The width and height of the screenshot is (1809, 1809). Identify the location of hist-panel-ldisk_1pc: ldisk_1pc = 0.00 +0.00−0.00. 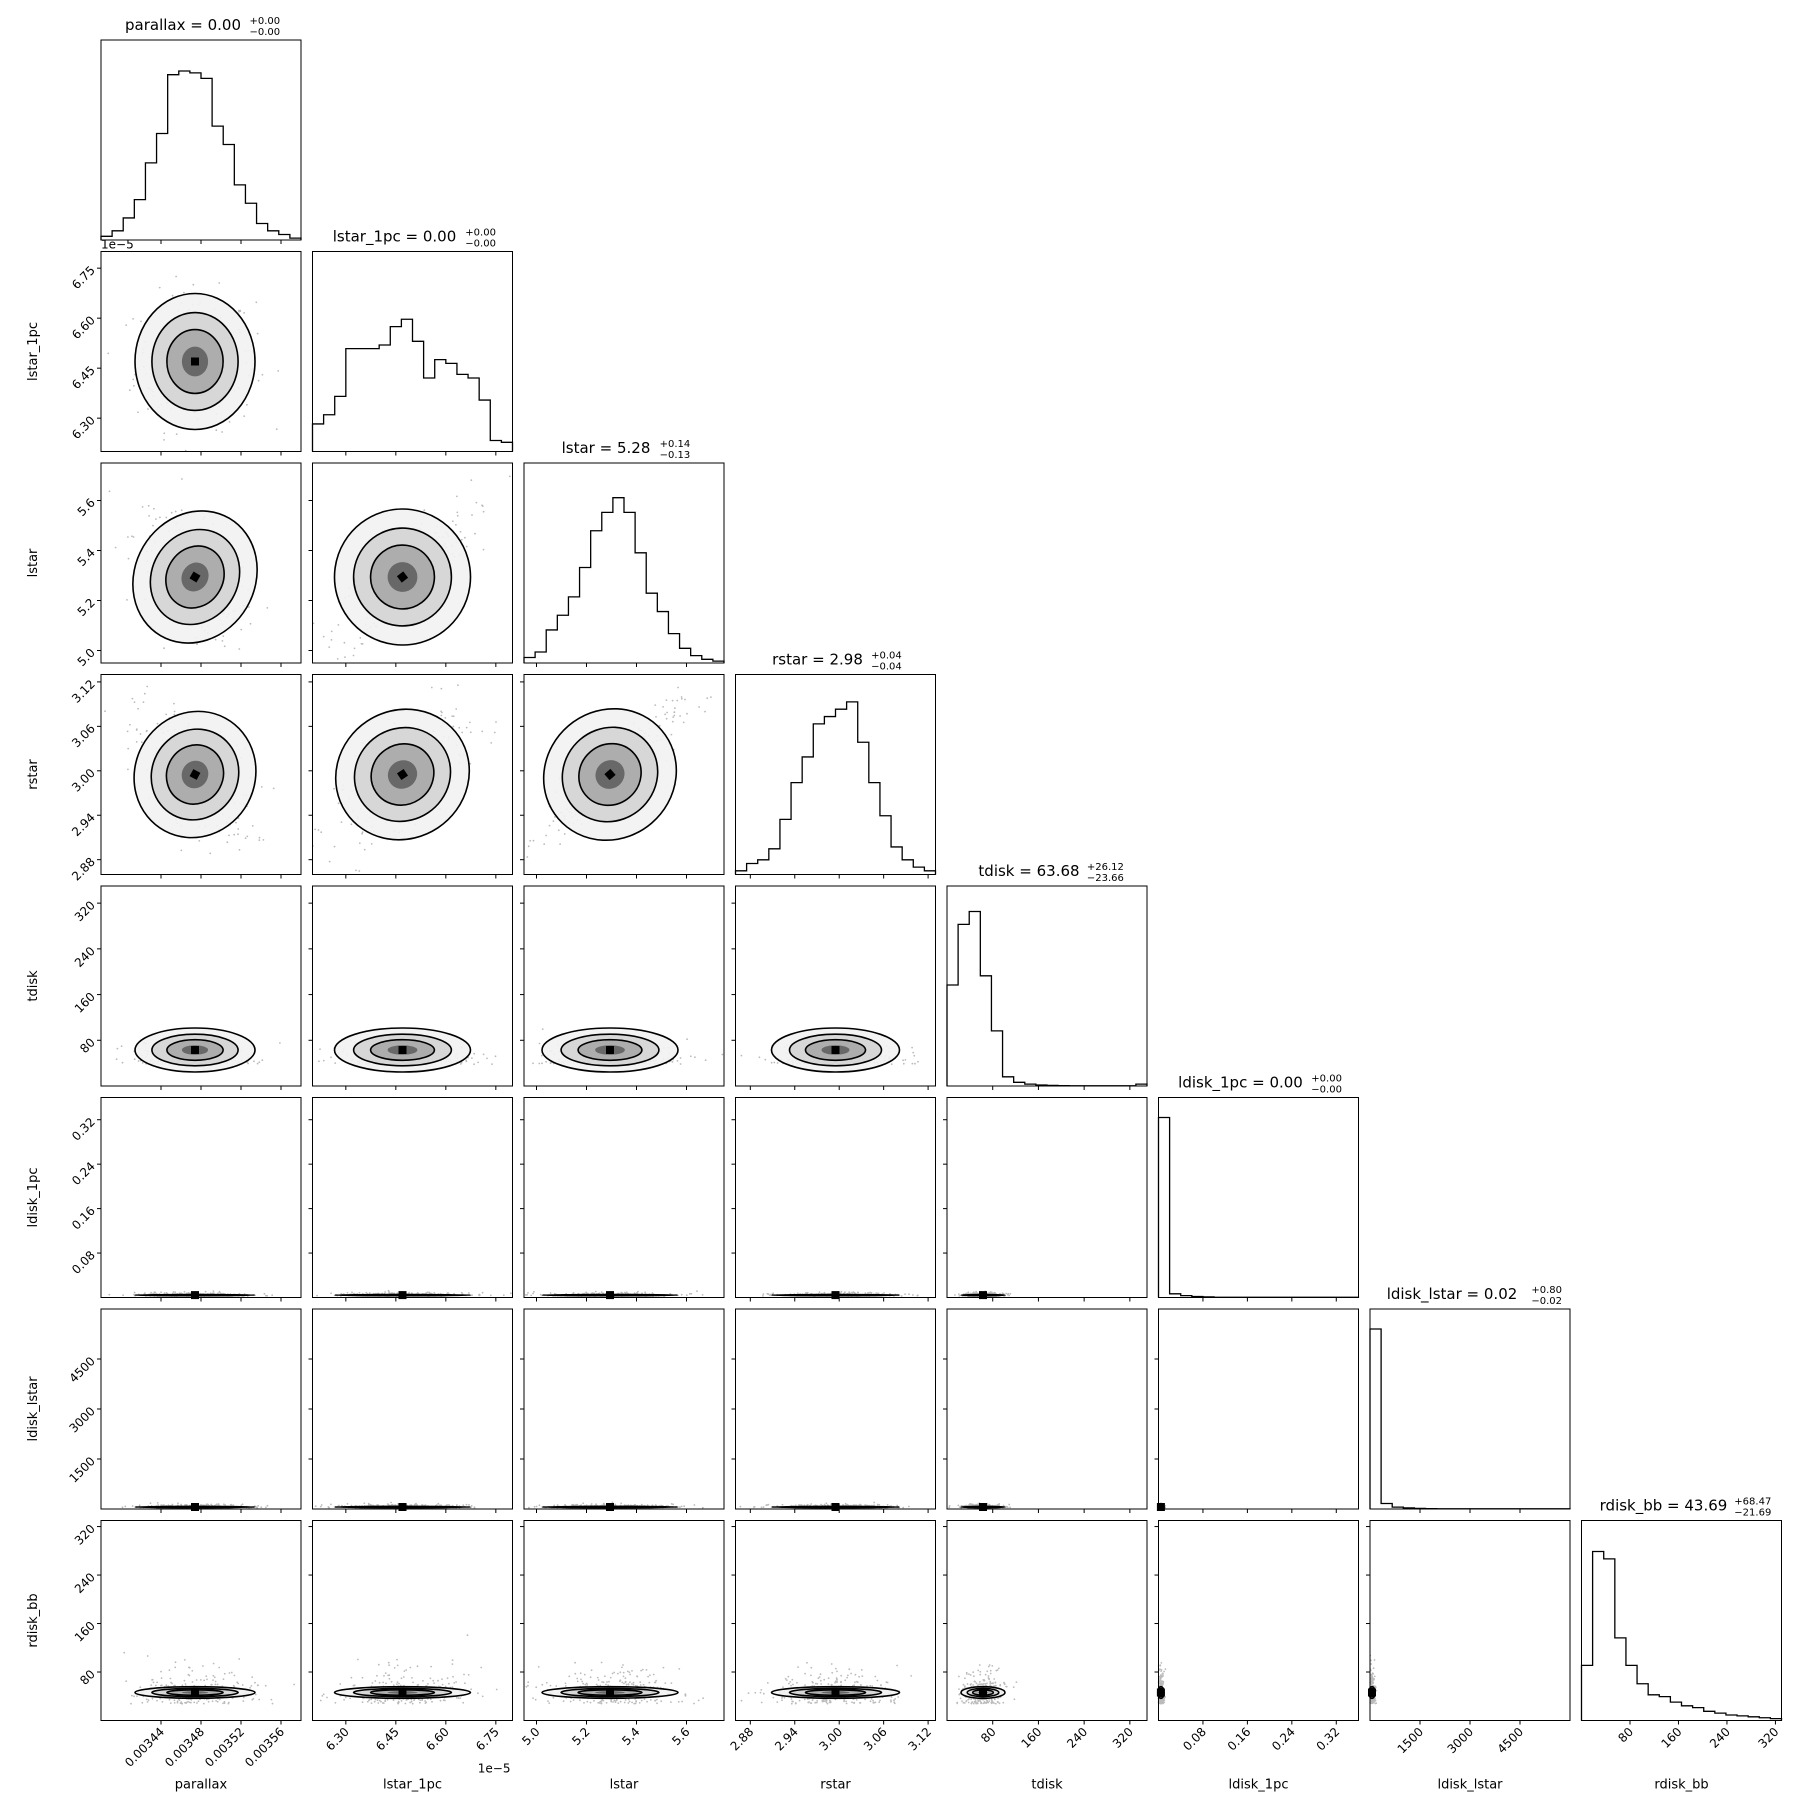
(1258, 1188).